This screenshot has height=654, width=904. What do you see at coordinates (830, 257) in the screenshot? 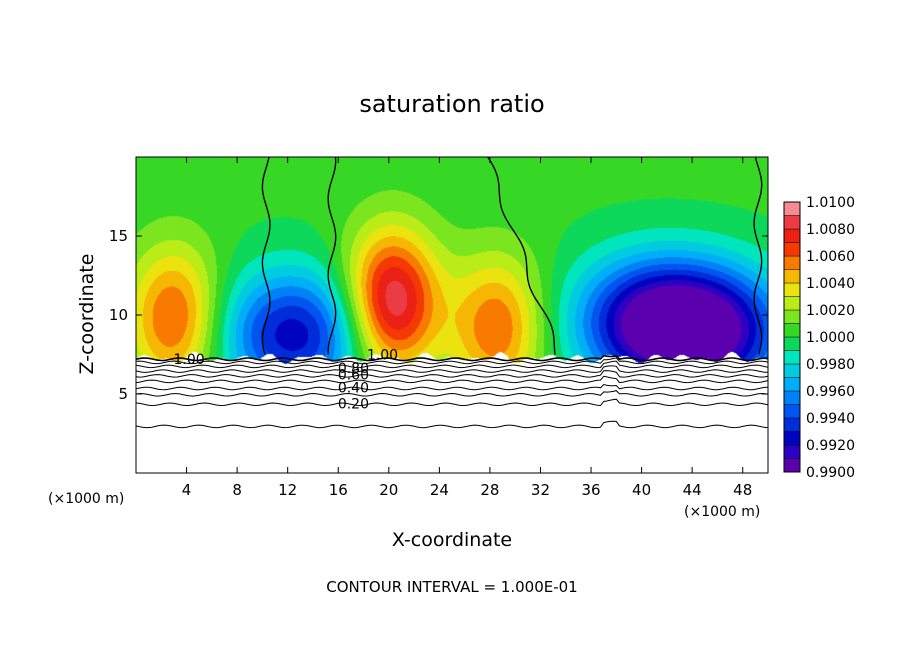
I see `colorbar-label: 1.0060` at bounding box center [830, 257].